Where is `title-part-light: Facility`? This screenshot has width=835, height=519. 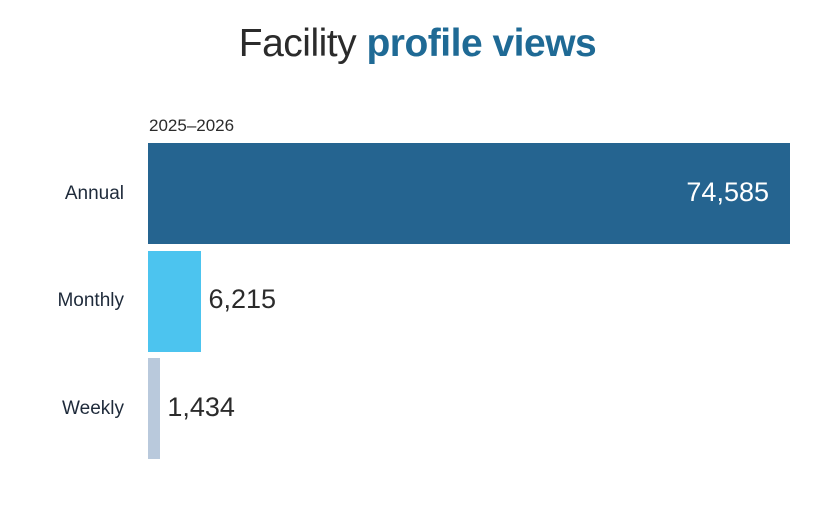 title-part-light: Facility is located at coordinates (297, 43).